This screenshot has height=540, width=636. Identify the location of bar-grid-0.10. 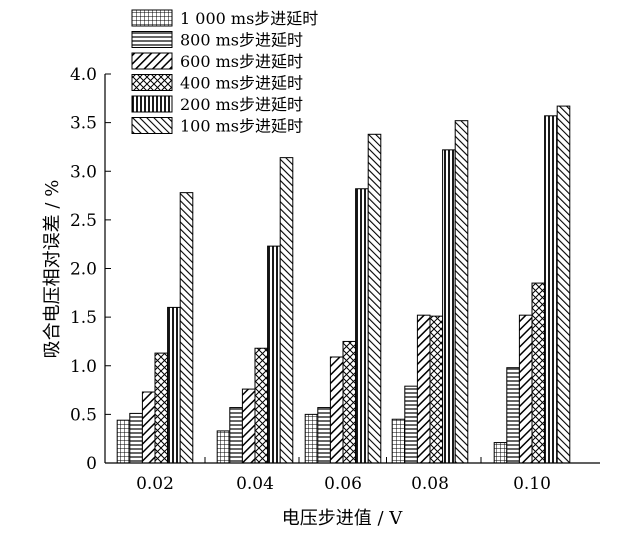
(500, 453).